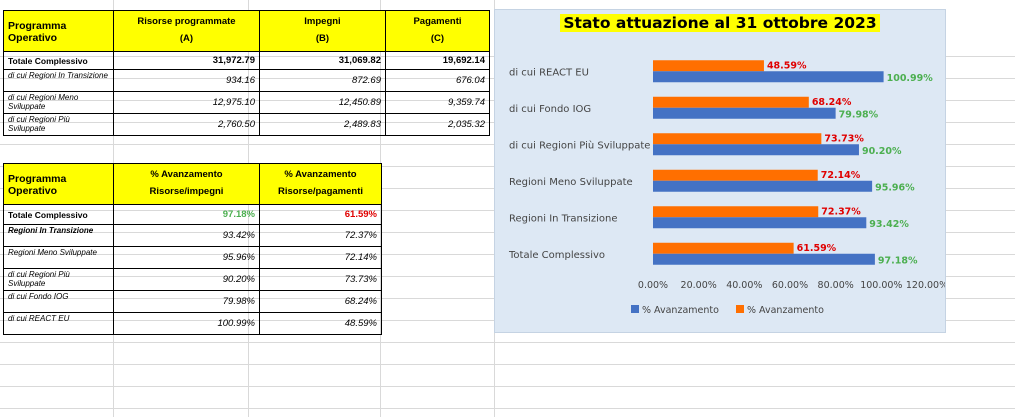 This screenshot has height=417, width=1015. I want to click on cell-impegni: 2,489.83, so click(322, 124).